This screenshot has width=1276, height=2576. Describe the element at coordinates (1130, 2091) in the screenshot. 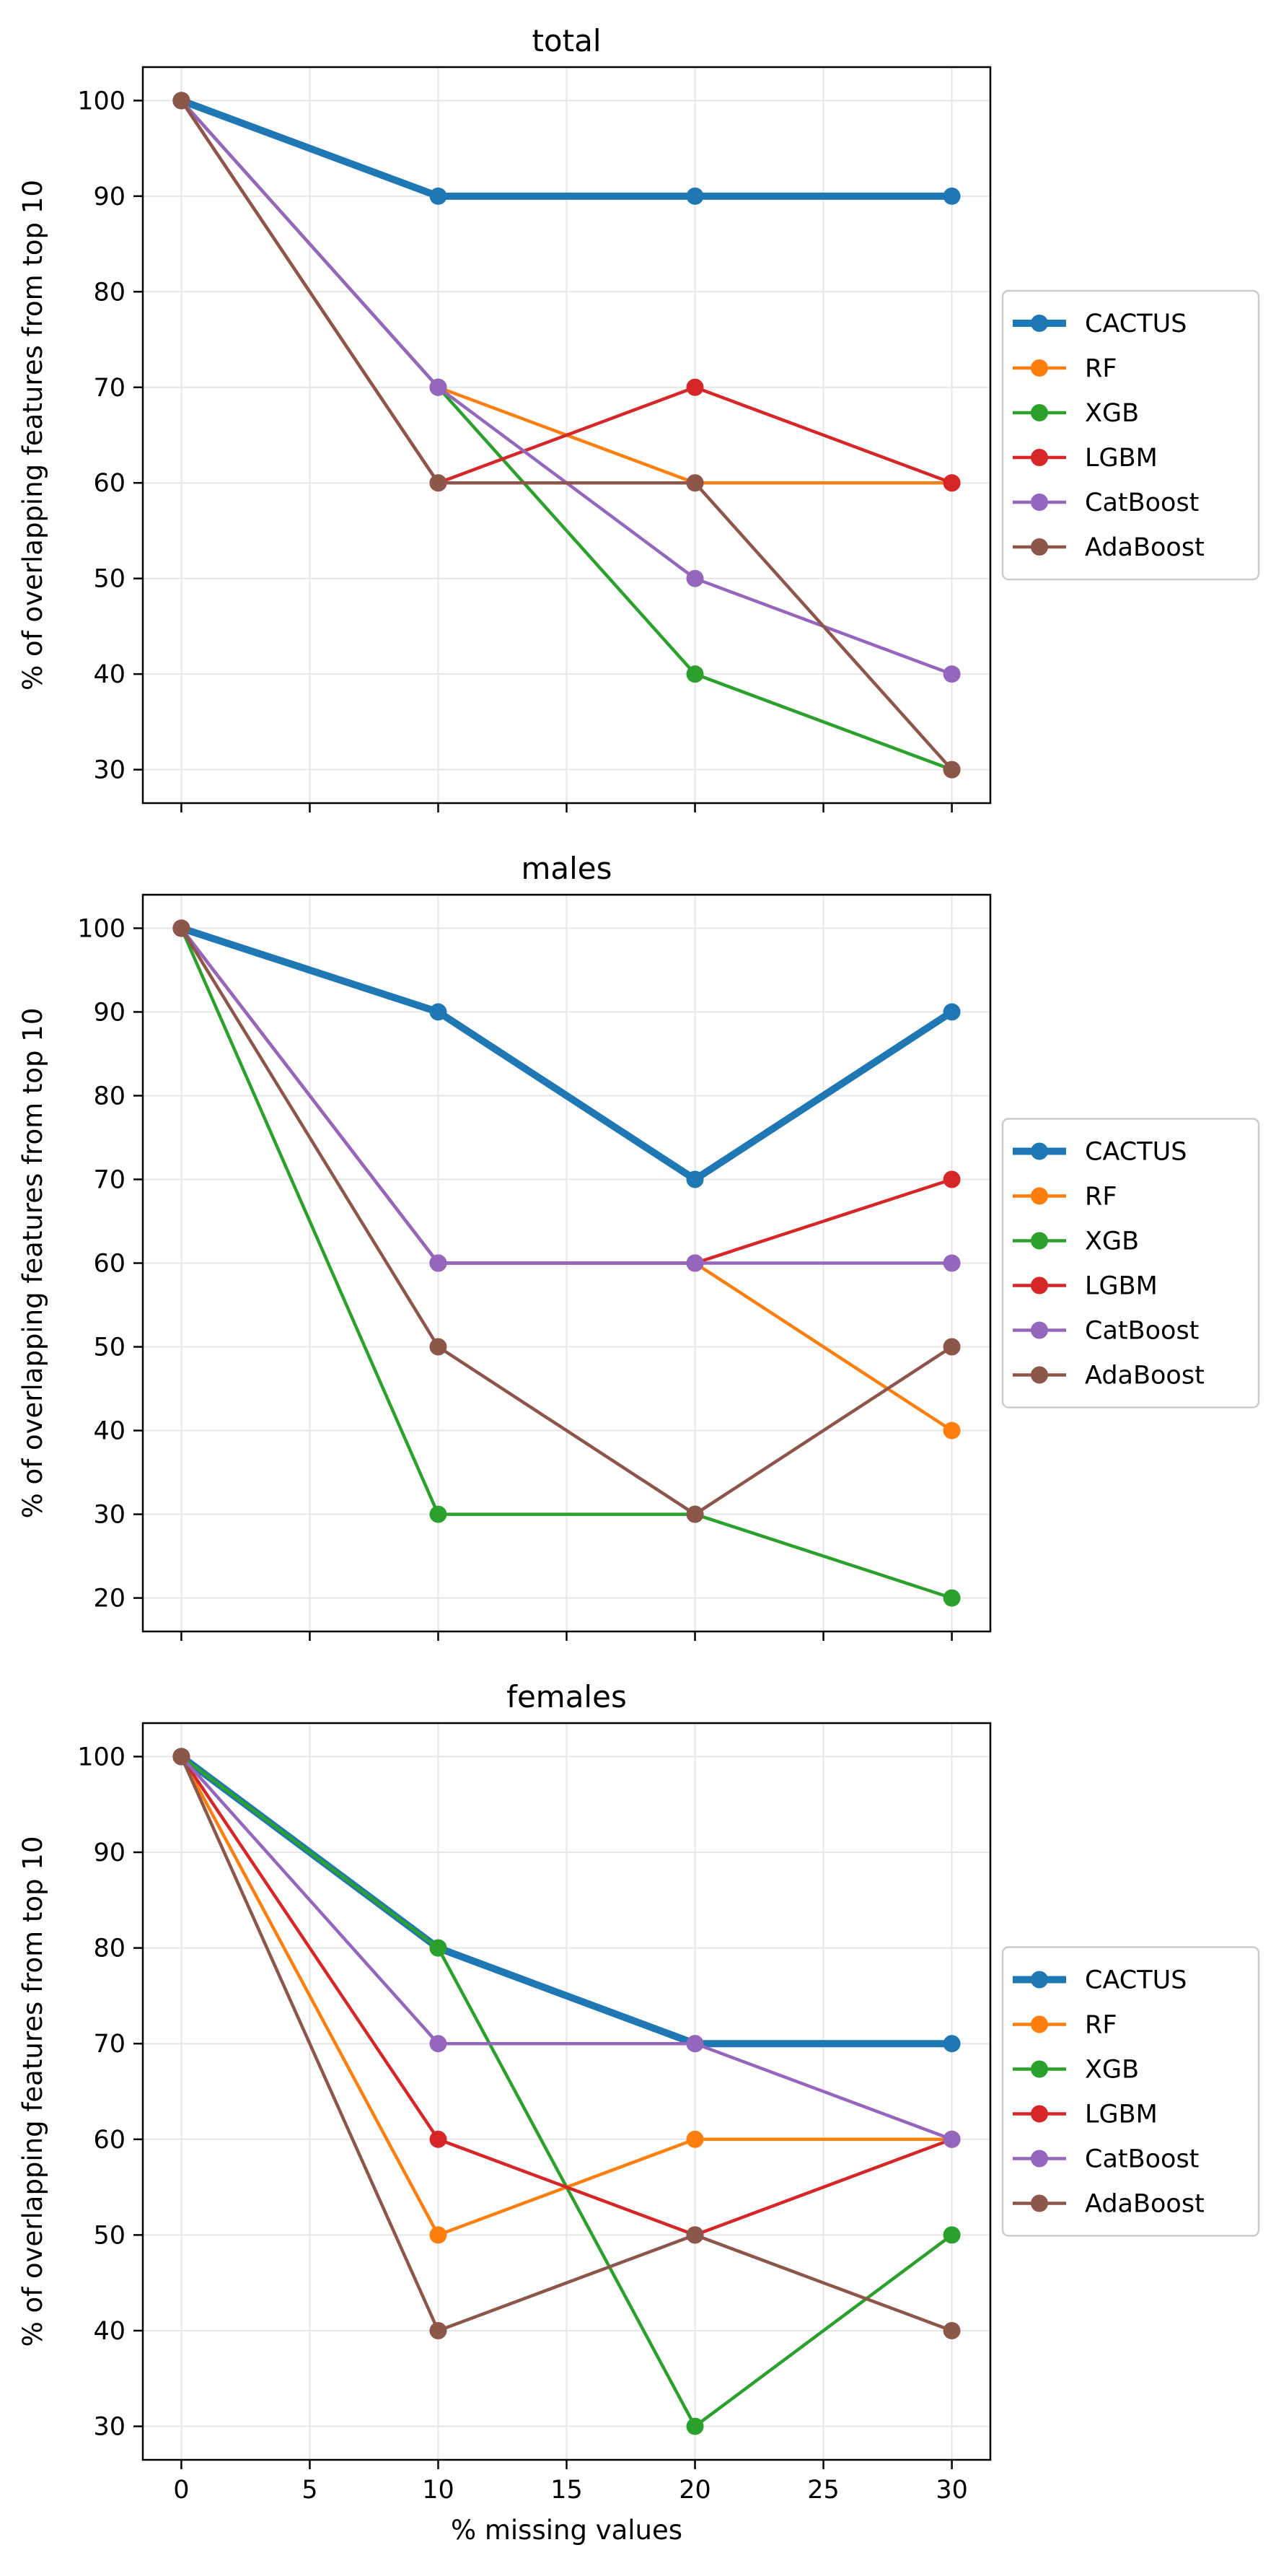

I see `legend: CACTUS RF XGB LGBM CatBoost AdaBoost` at that location.